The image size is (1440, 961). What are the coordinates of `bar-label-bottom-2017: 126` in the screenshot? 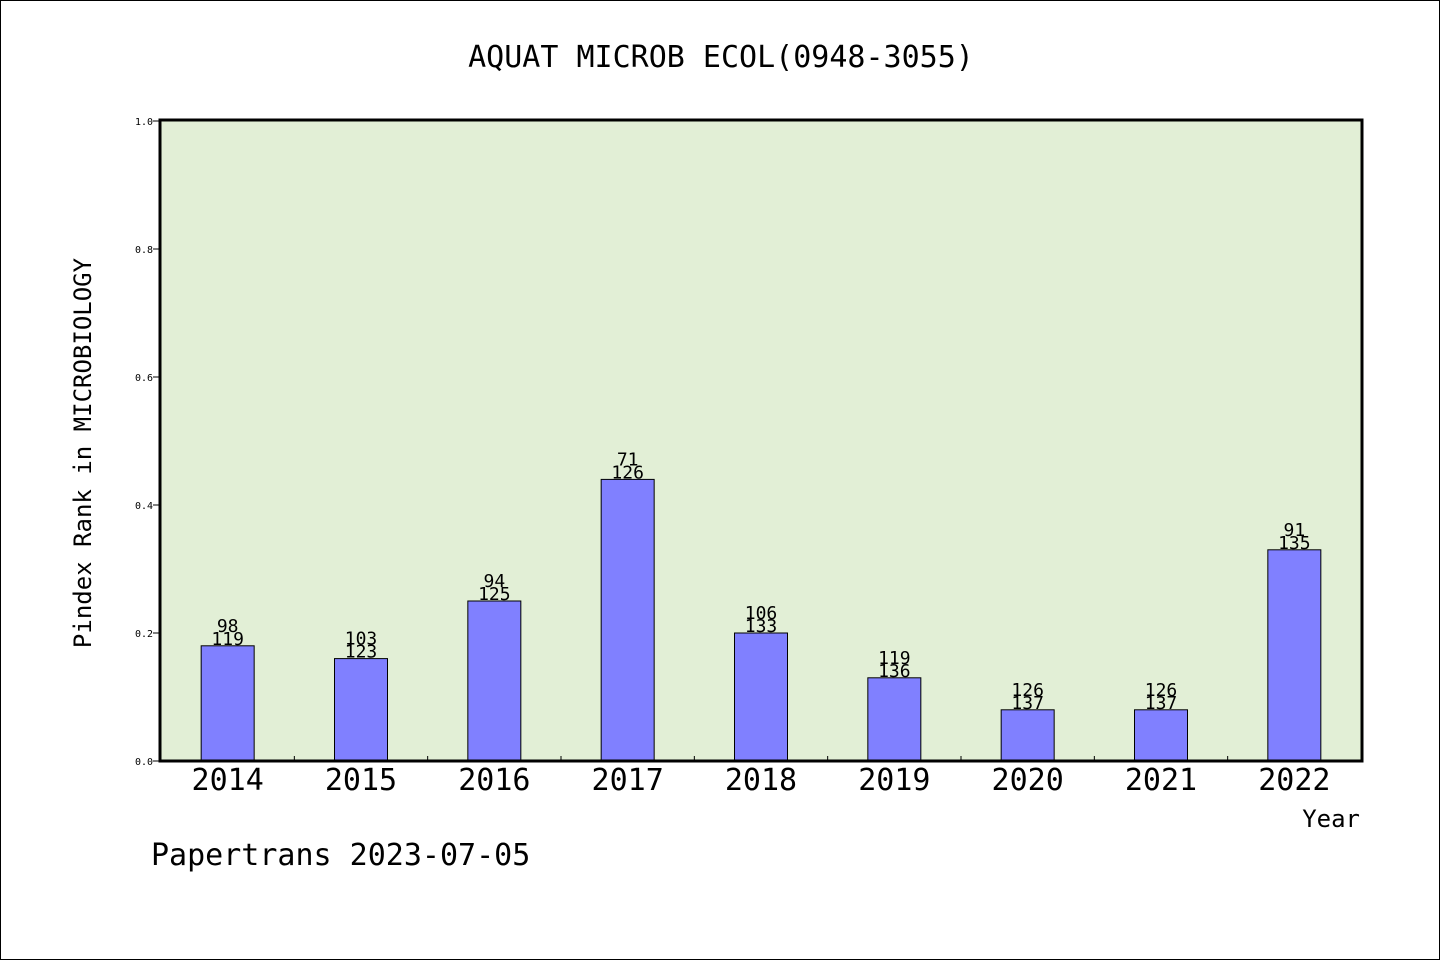 It's located at (627, 472).